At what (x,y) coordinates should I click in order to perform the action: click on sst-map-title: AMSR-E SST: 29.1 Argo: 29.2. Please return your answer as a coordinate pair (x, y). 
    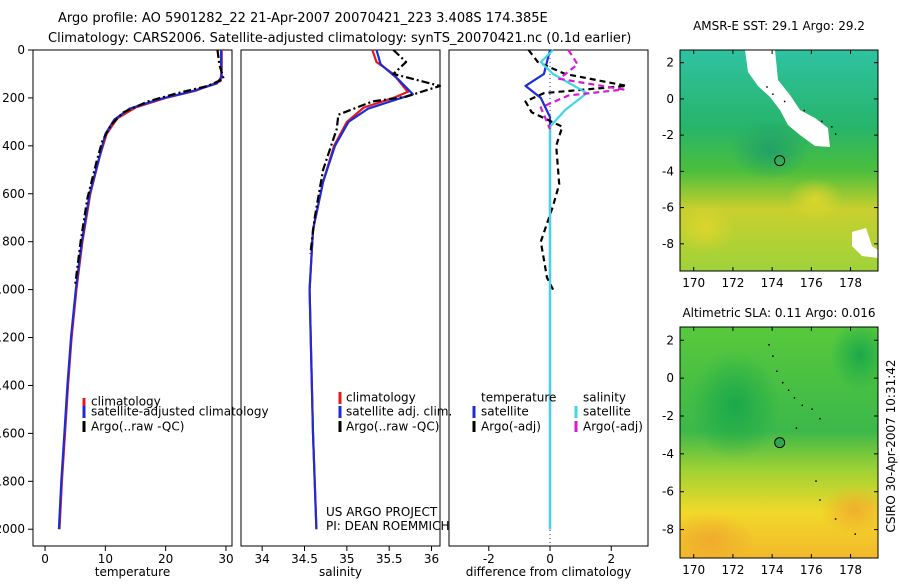
    Looking at the image, I should click on (779, 26).